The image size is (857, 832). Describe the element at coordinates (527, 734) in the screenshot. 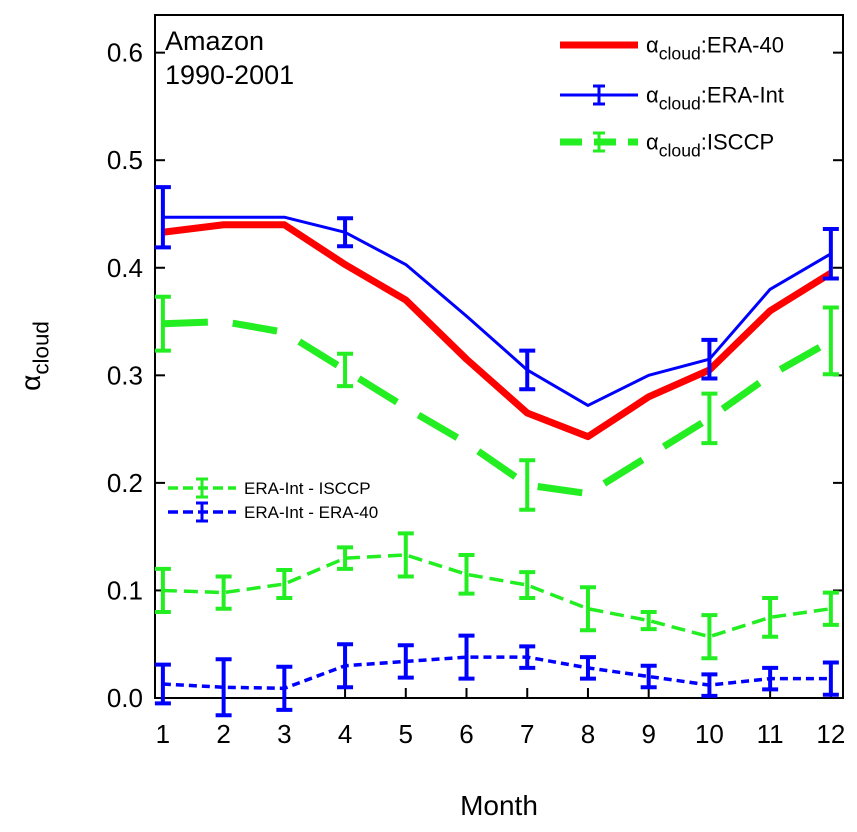

I see `x-tick-label: 7` at that location.